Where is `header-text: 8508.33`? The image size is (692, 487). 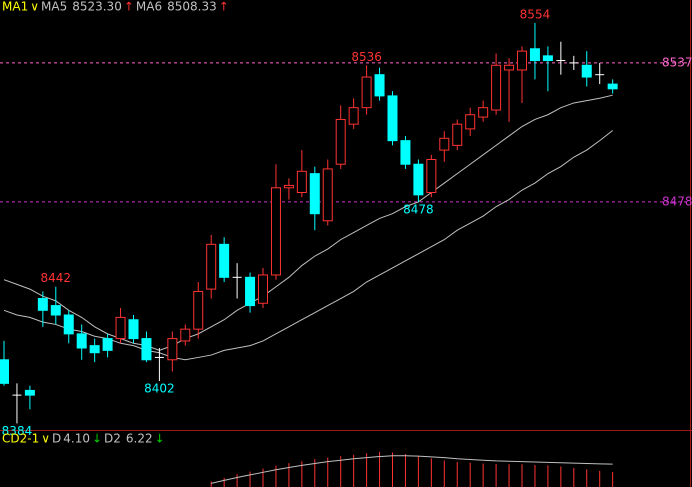
header-text: 8508.33 is located at coordinates (192, 7).